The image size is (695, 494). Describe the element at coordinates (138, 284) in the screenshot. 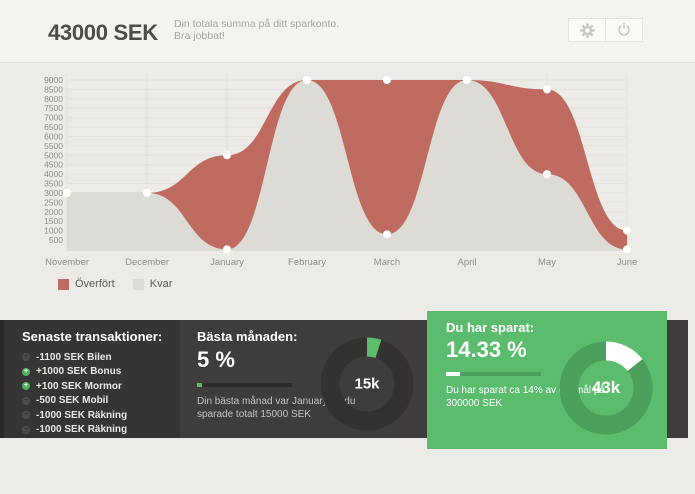

I see `legend-swatch-kvar` at that location.